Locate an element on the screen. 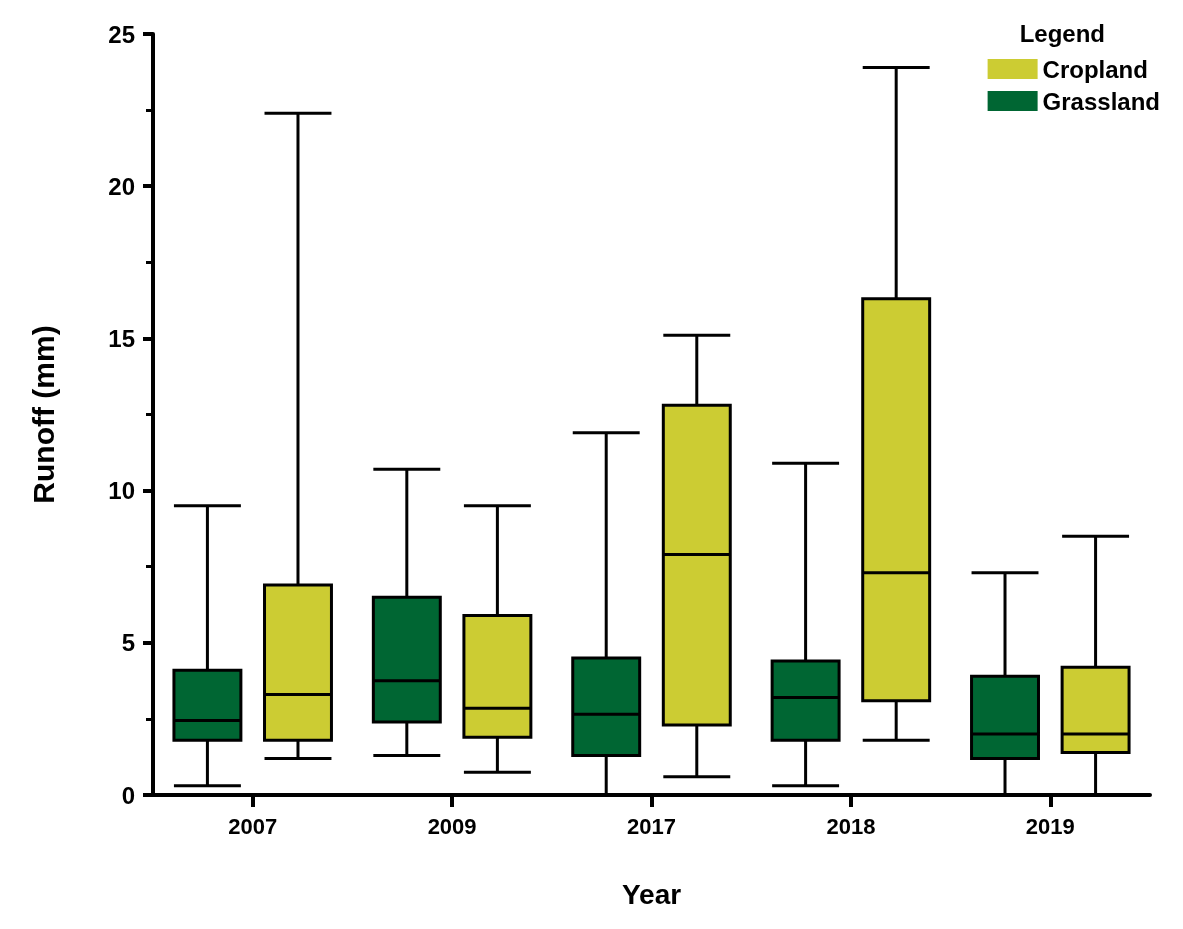 This screenshot has width=1183, height=929. x-tick-label: 2019 is located at coordinates (1050, 826).